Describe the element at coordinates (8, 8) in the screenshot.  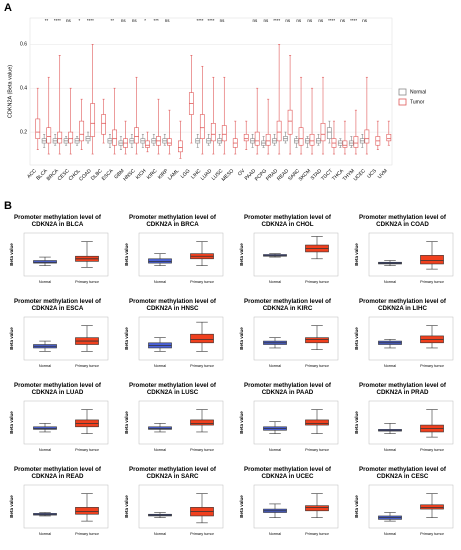
I see `panel-label: A` at that location.